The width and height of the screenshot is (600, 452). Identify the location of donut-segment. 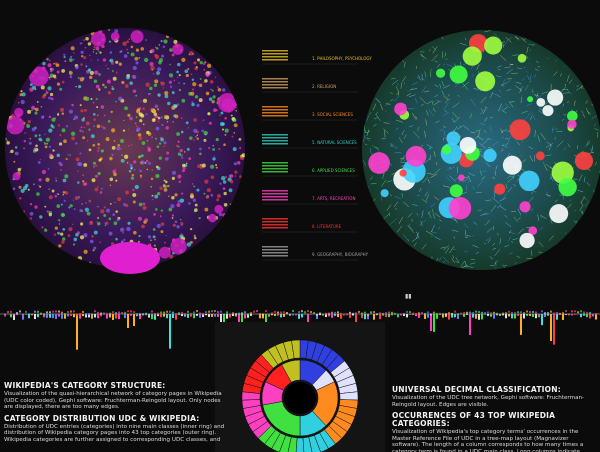
(296, 349).